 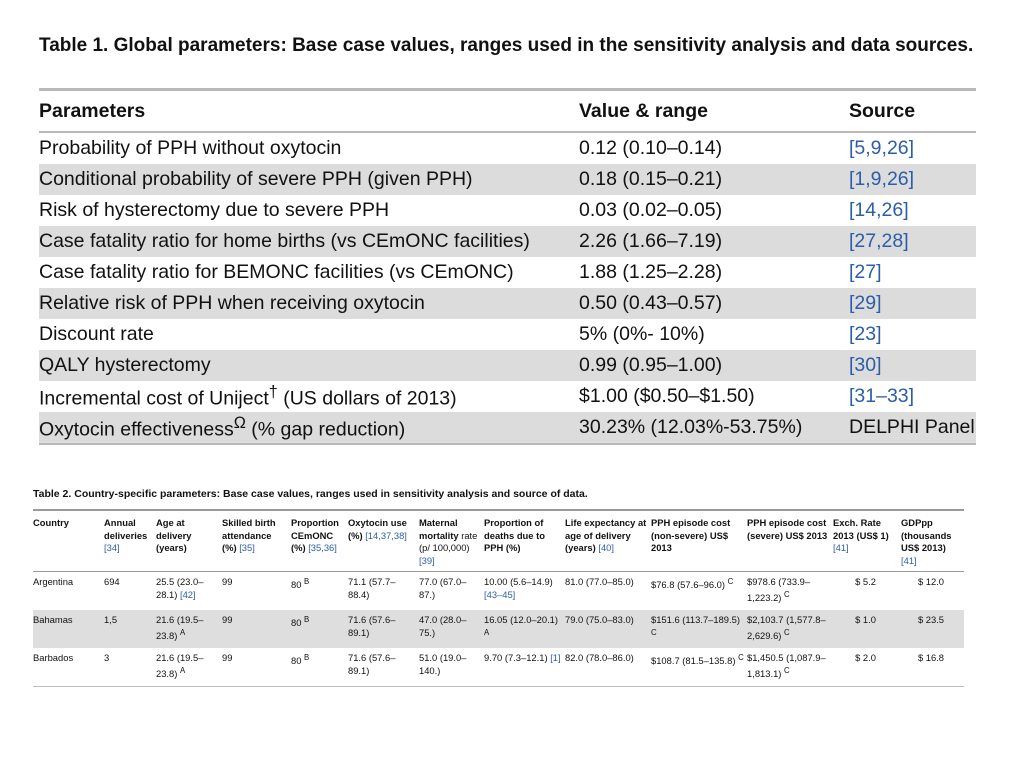 I want to click on cell-value: $ 12.0, so click(x=931, y=581).